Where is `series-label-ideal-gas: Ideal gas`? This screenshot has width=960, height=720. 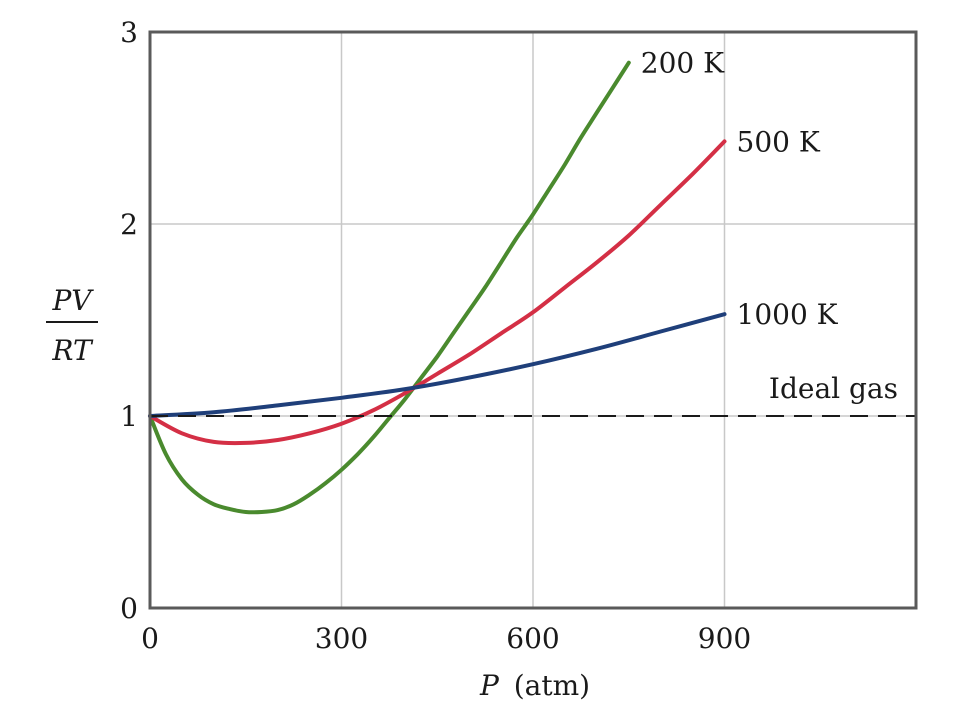 series-label-ideal-gas: Ideal gas is located at coordinates (833, 388).